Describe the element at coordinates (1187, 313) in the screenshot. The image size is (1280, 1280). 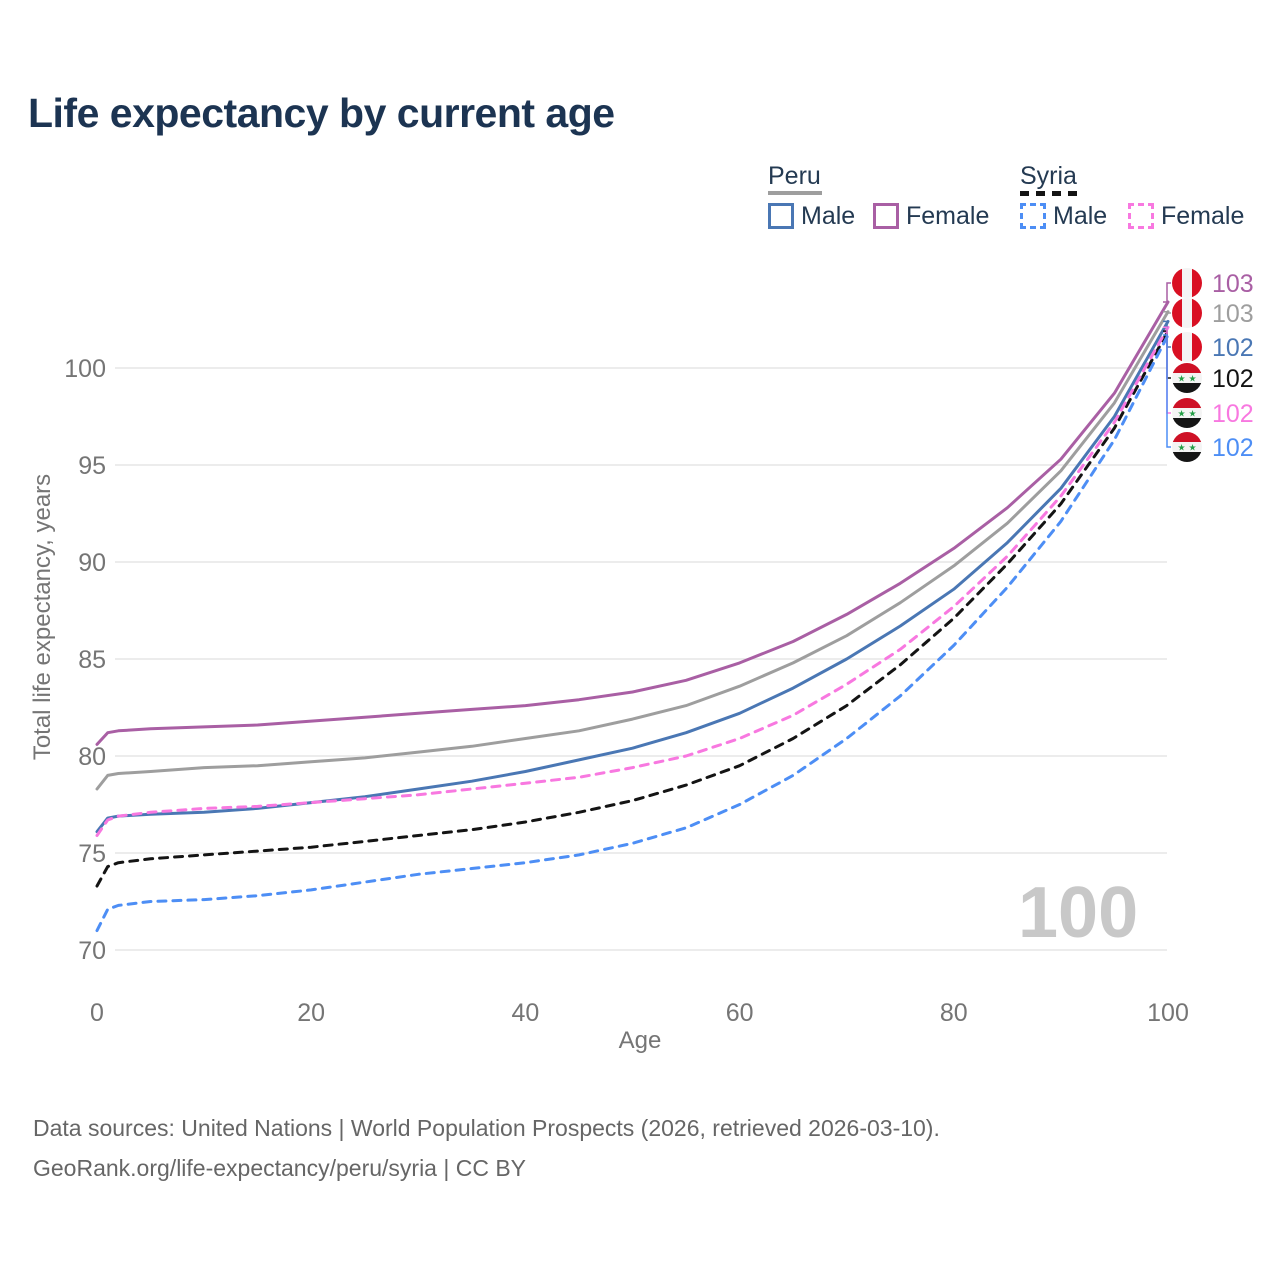
I see `flag-icon-peru-total` at that location.